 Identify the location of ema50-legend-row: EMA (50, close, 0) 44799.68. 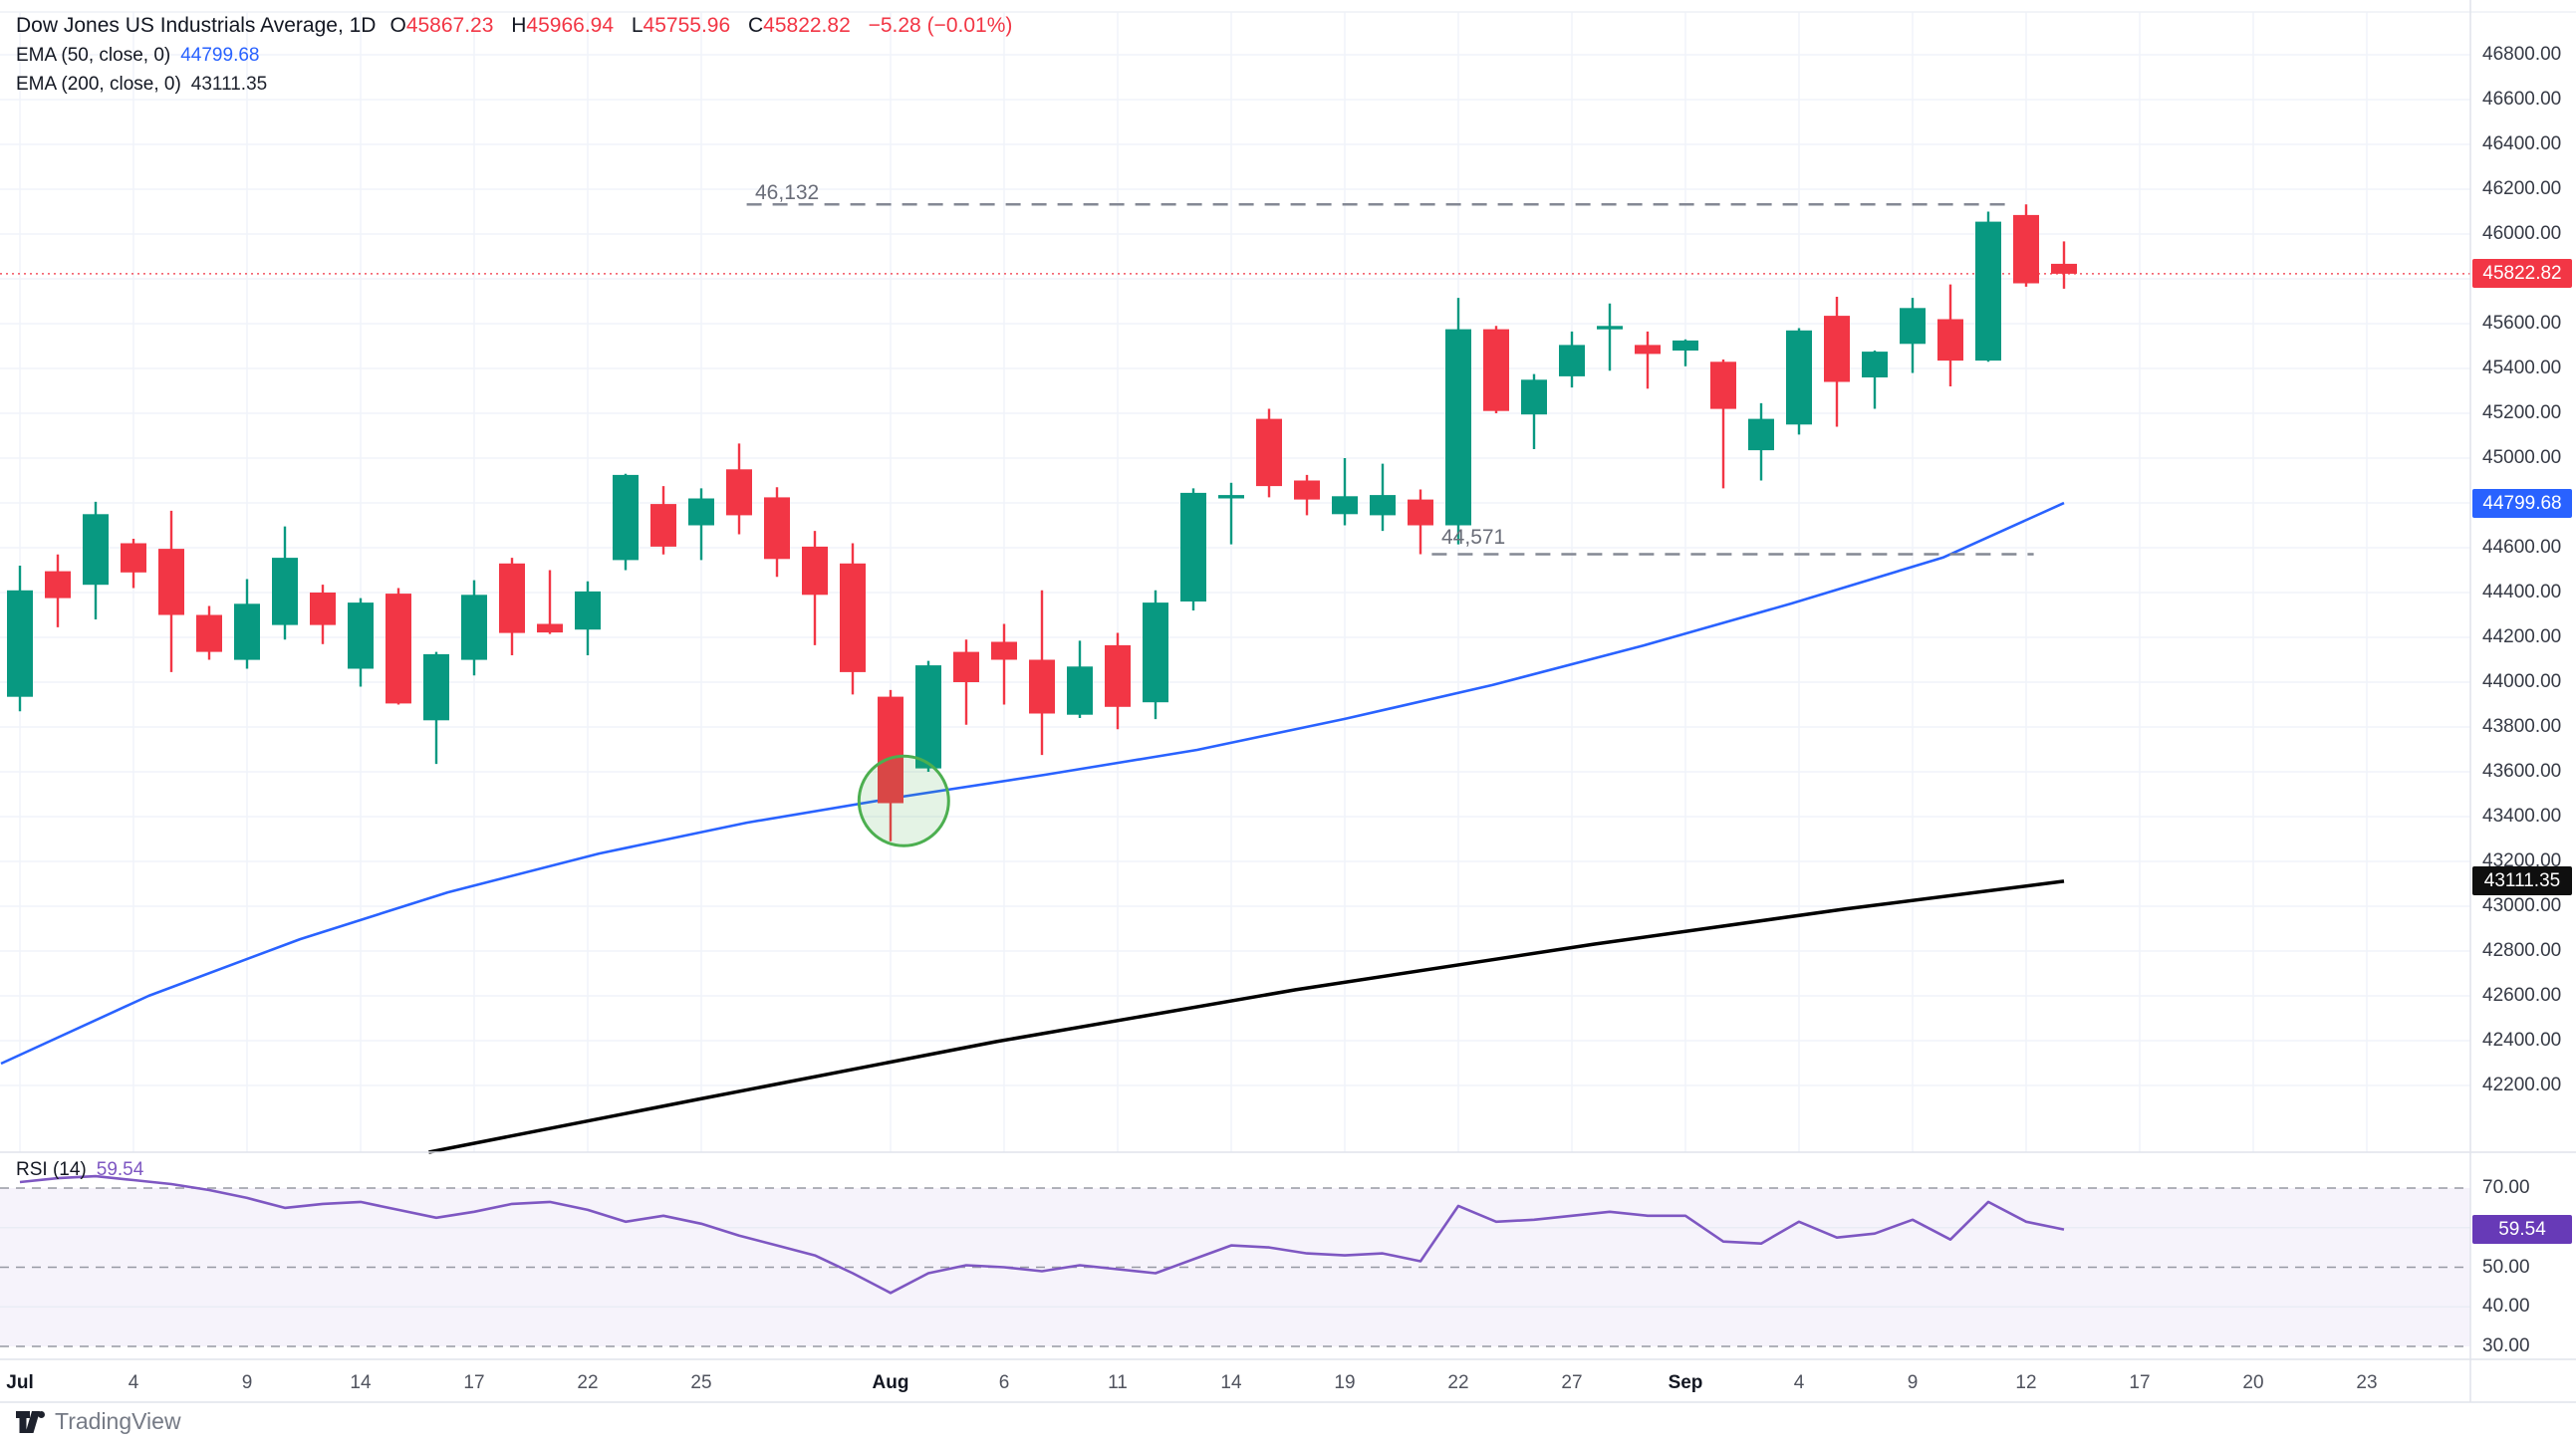
(514, 56).